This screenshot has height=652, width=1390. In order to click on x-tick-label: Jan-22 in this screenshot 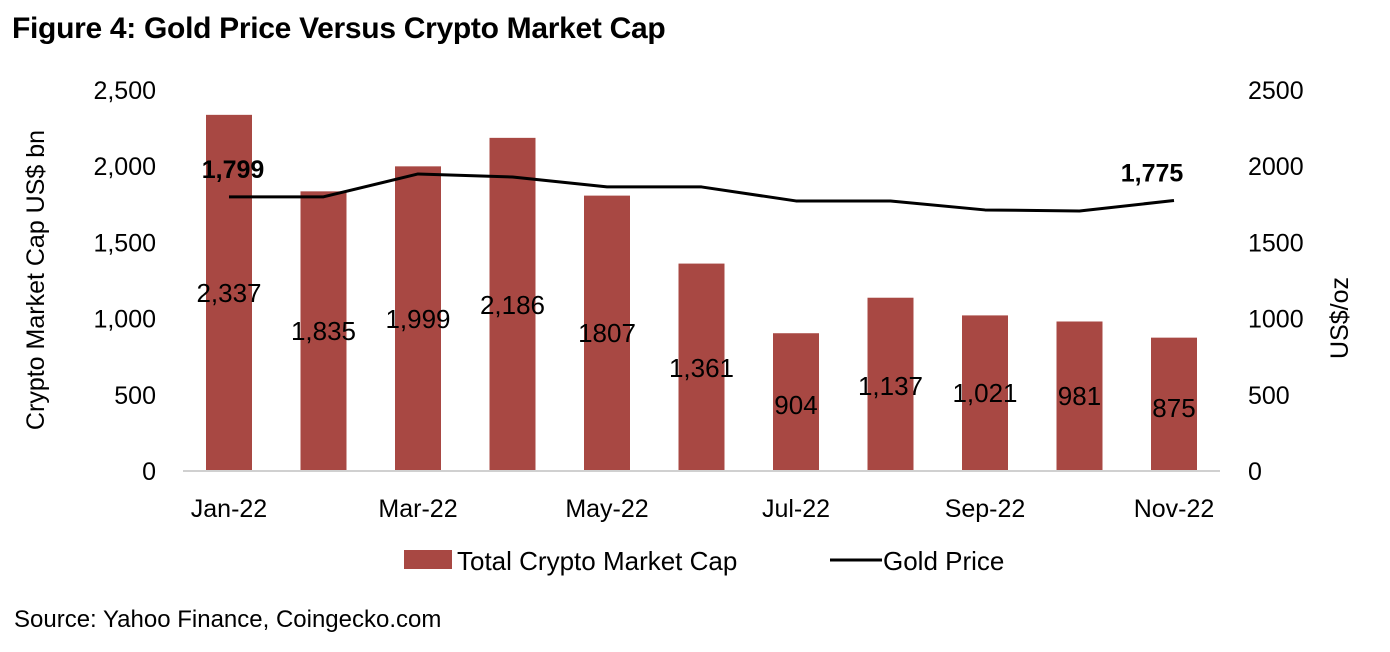, I will do `click(229, 509)`.